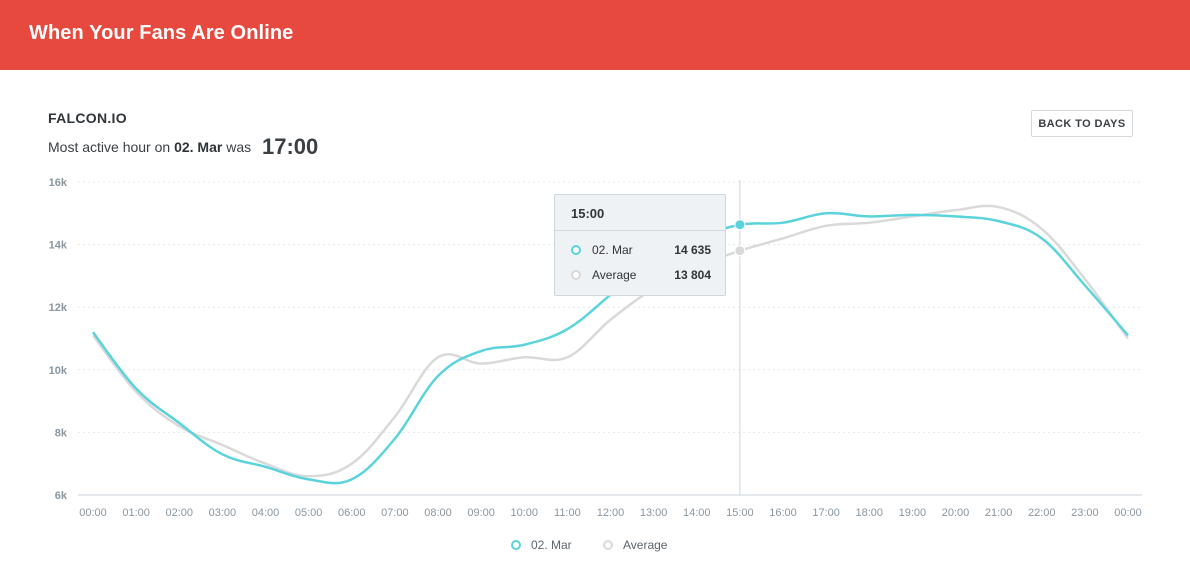  Describe the element at coordinates (595, 546) in the screenshot. I see `chart-legend: 02. Mar Average` at that location.